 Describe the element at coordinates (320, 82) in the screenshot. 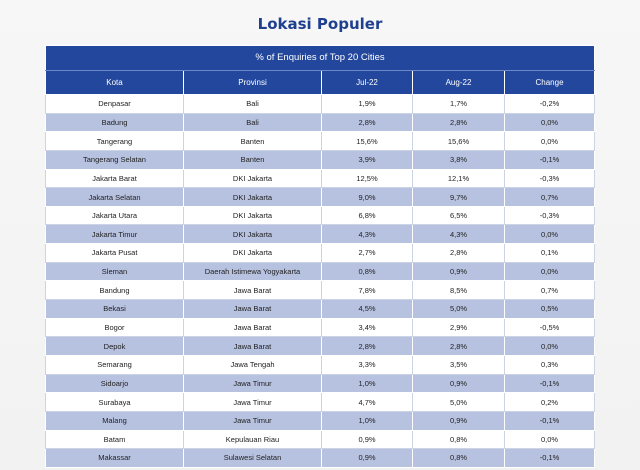

I see `table-header-row: Kota Provinsi Jul-22 Aug-22 Change` at that location.